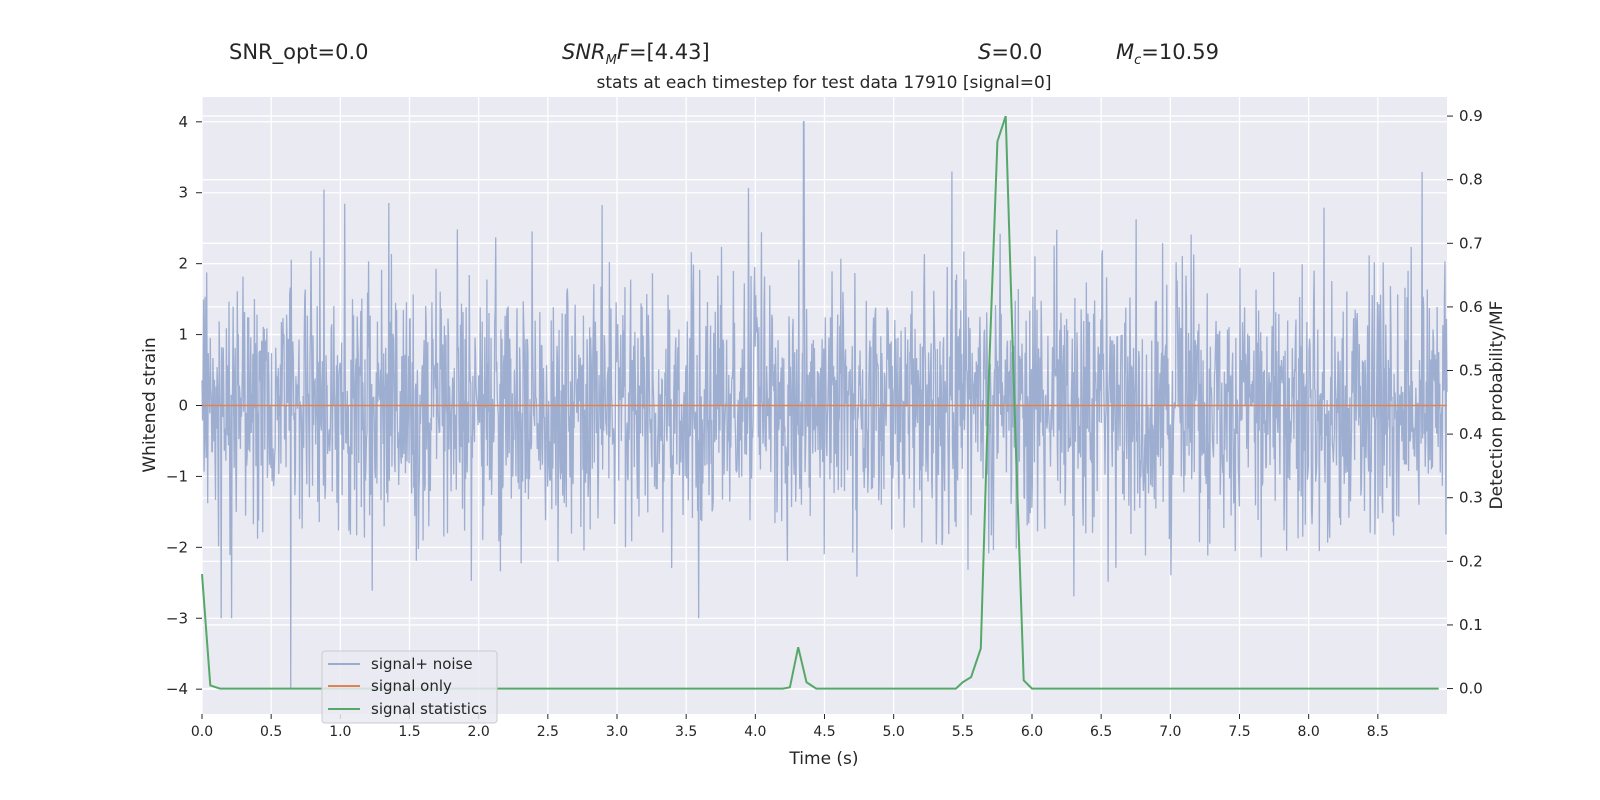  Describe the element at coordinates (1471, 689) in the screenshot. I see `y2-tick-label: 0.0` at that location.